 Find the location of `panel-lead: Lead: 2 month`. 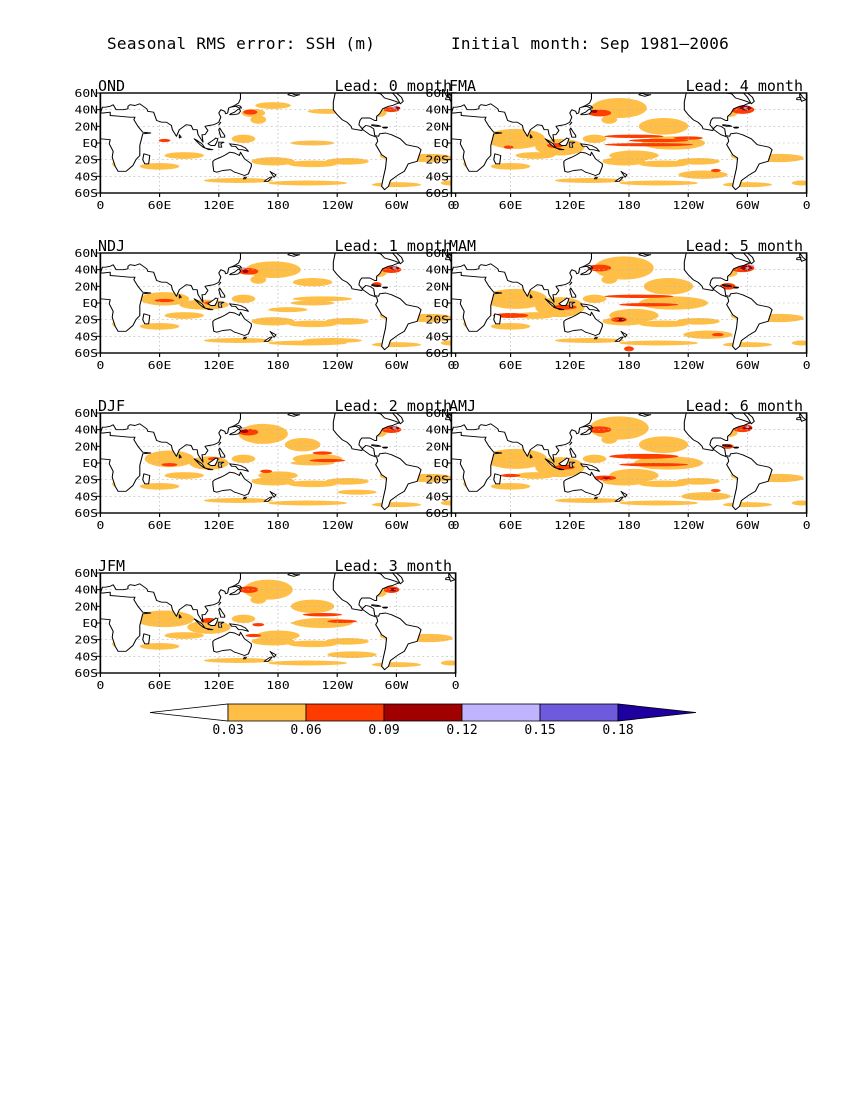

panel-lead: Lead: 2 month is located at coordinates (393, 406).